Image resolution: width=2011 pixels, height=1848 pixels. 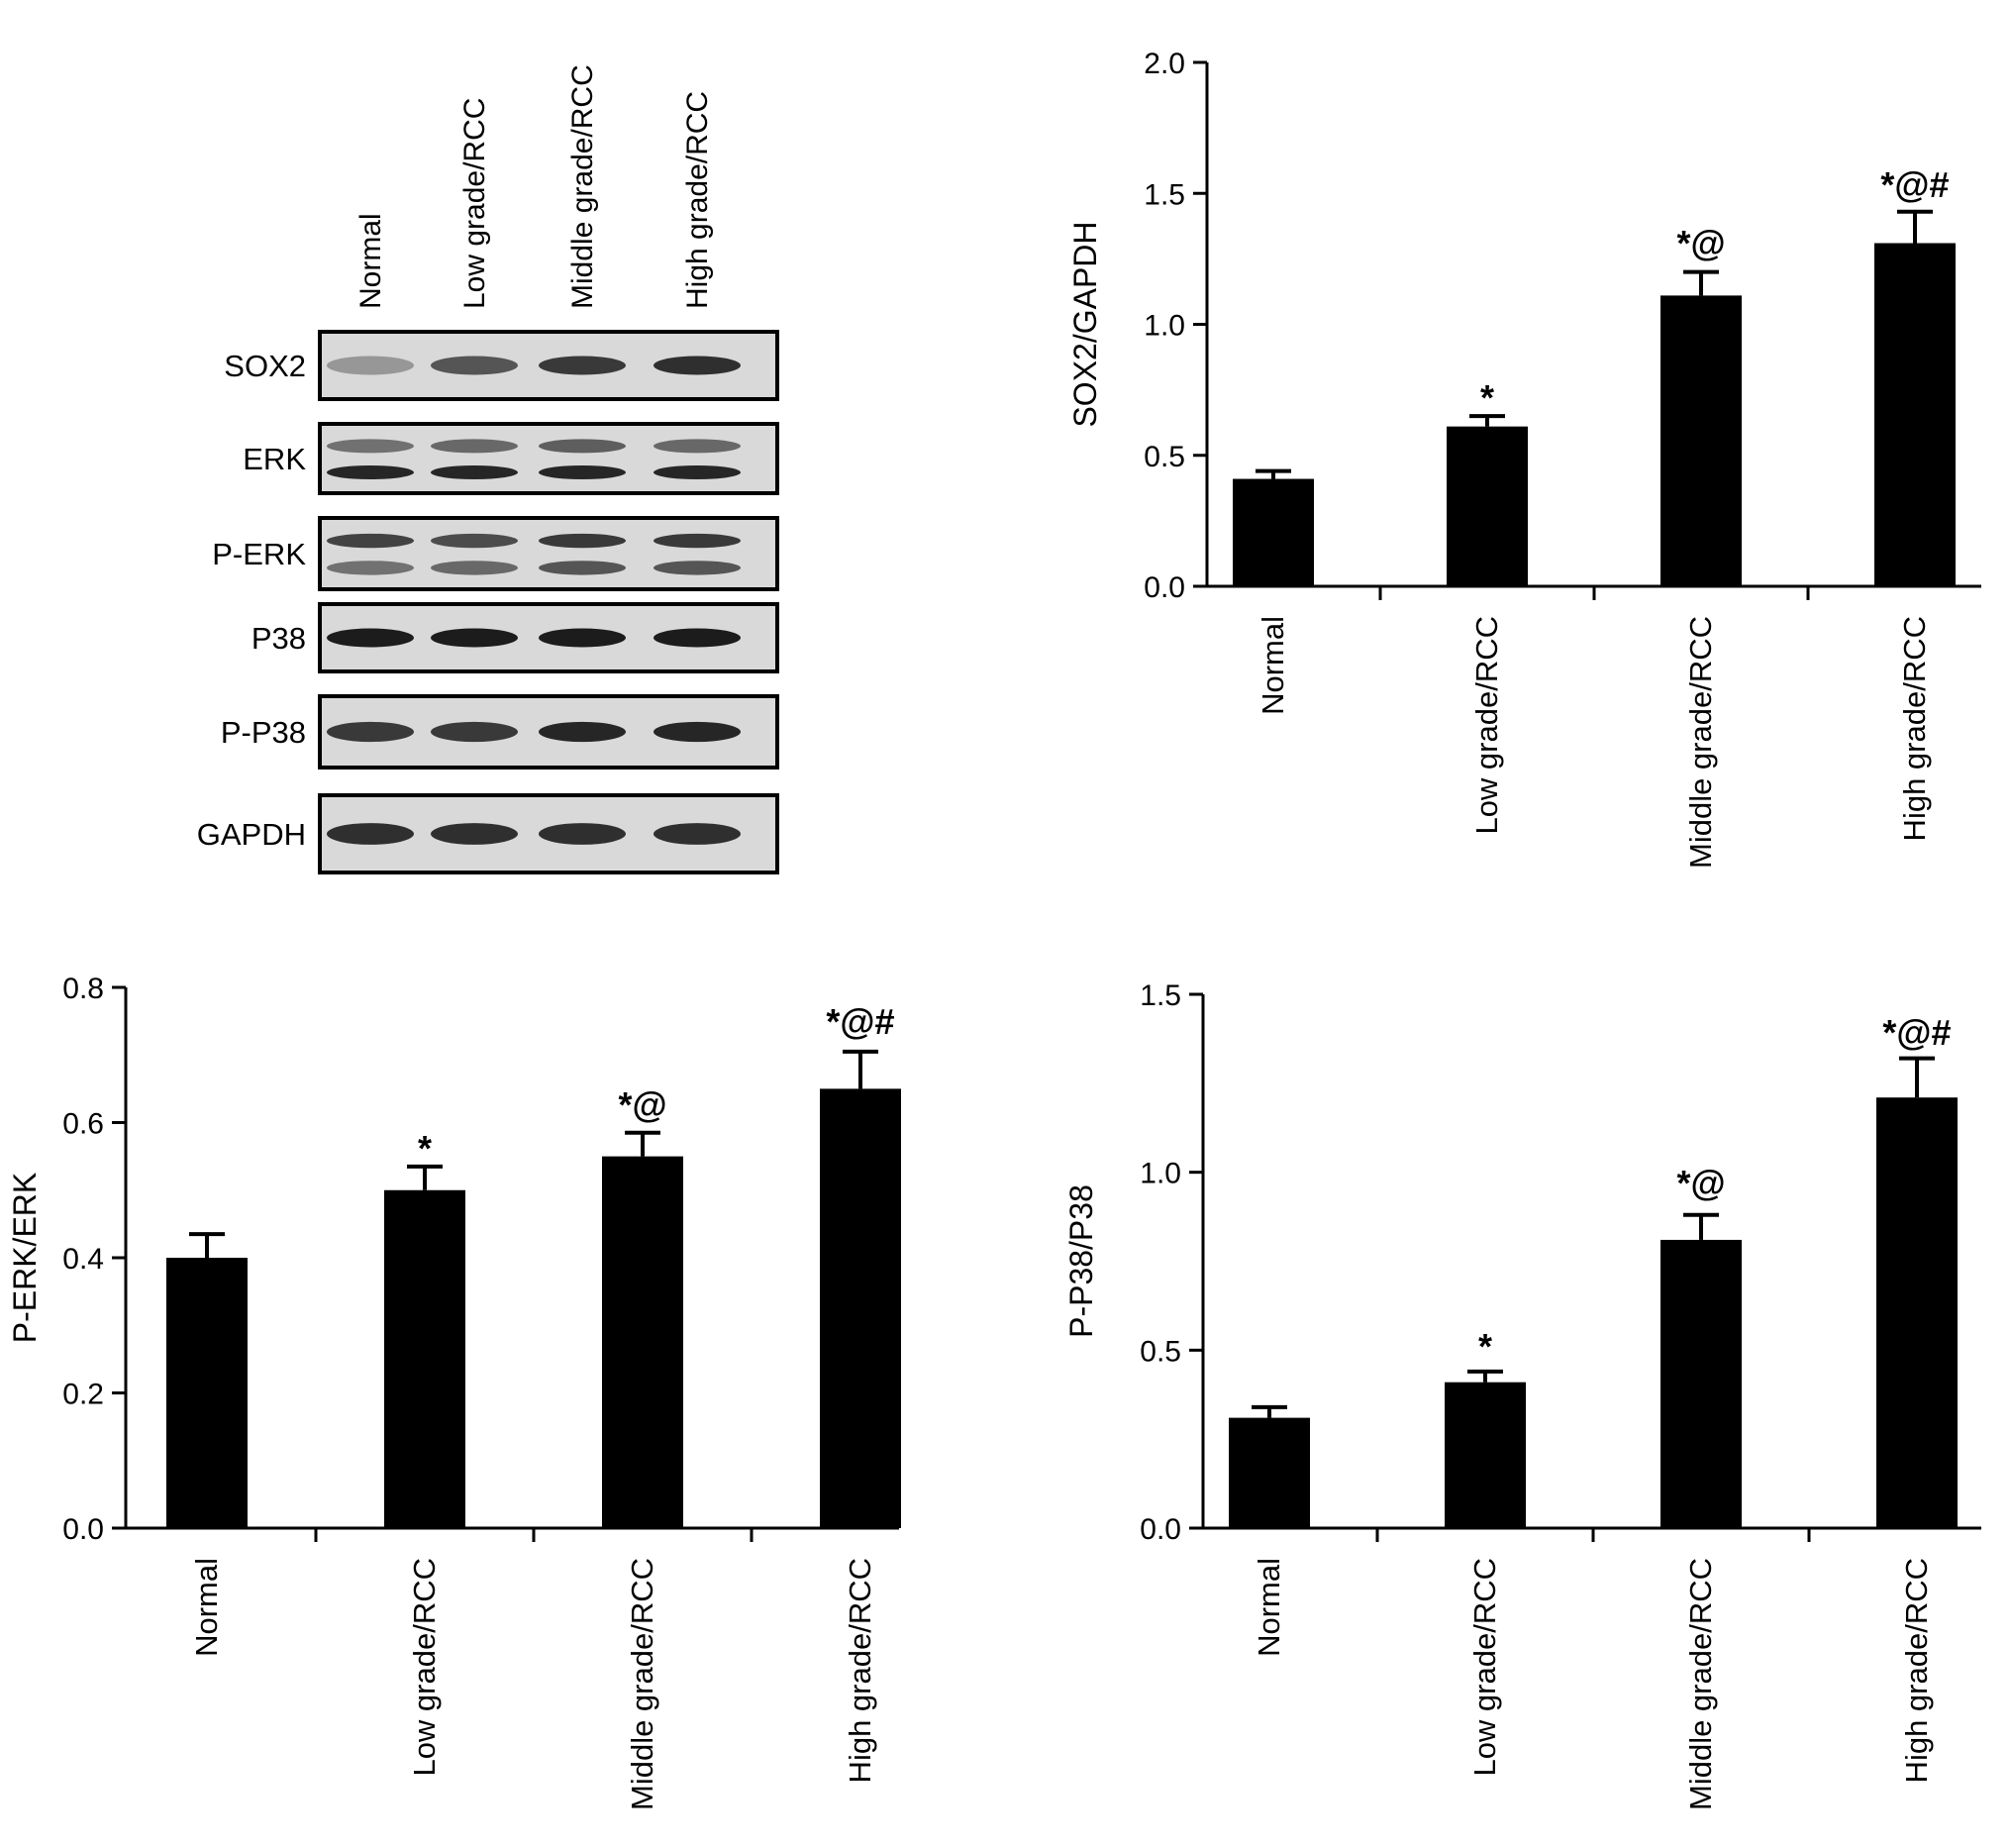 I want to click on y-tick-label: 0.2, so click(x=83, y=1395).